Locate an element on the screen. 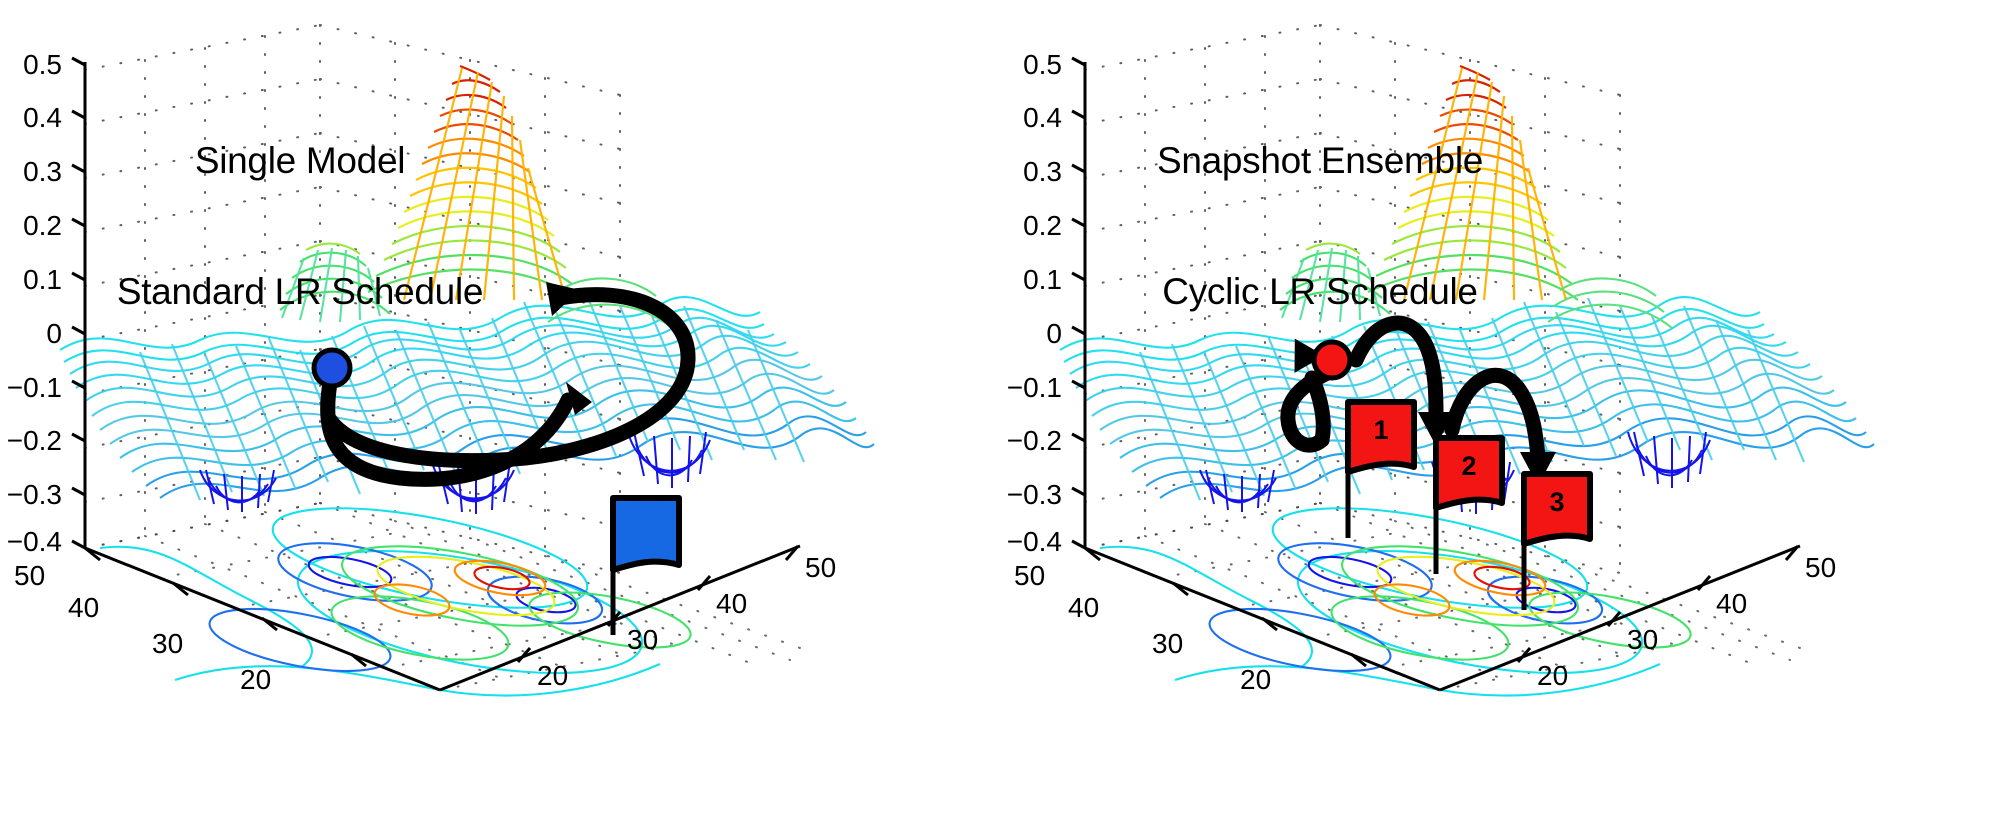 The height and width of the screenshot is (840, 2000). trajectory-arrow-loop is located at coordinates (509, 378).